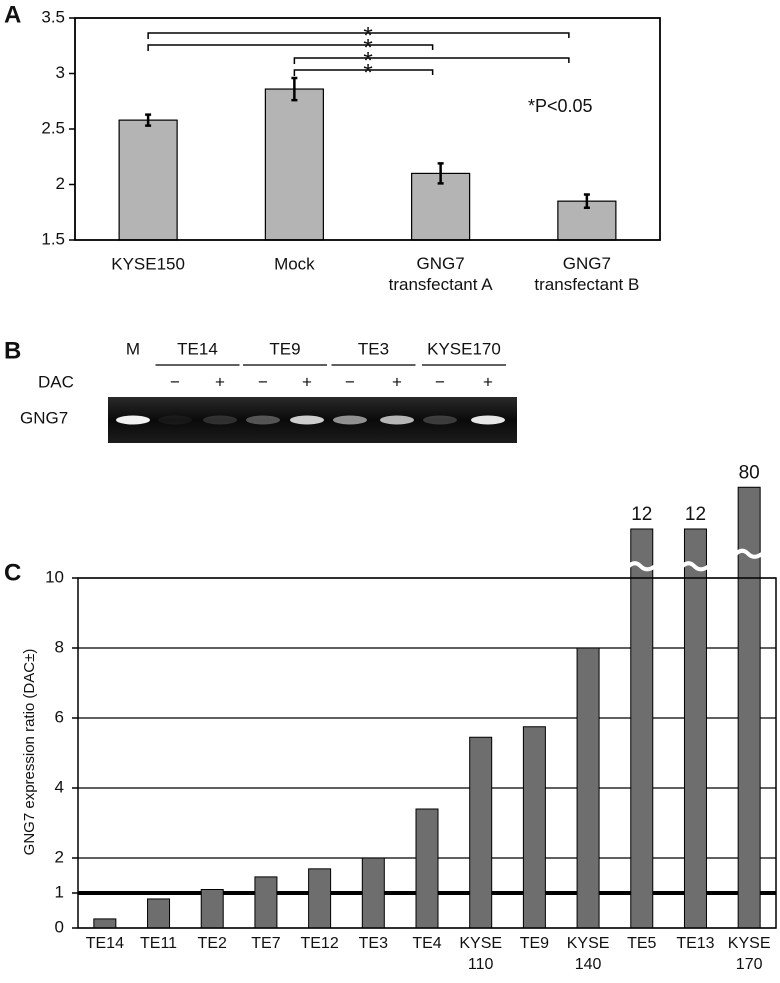 The height and width of the screenshot is (983, 780). Describe the element at coordinates (212, 943) in the screenshot. I see `x-tick-label: TE2` at that location.